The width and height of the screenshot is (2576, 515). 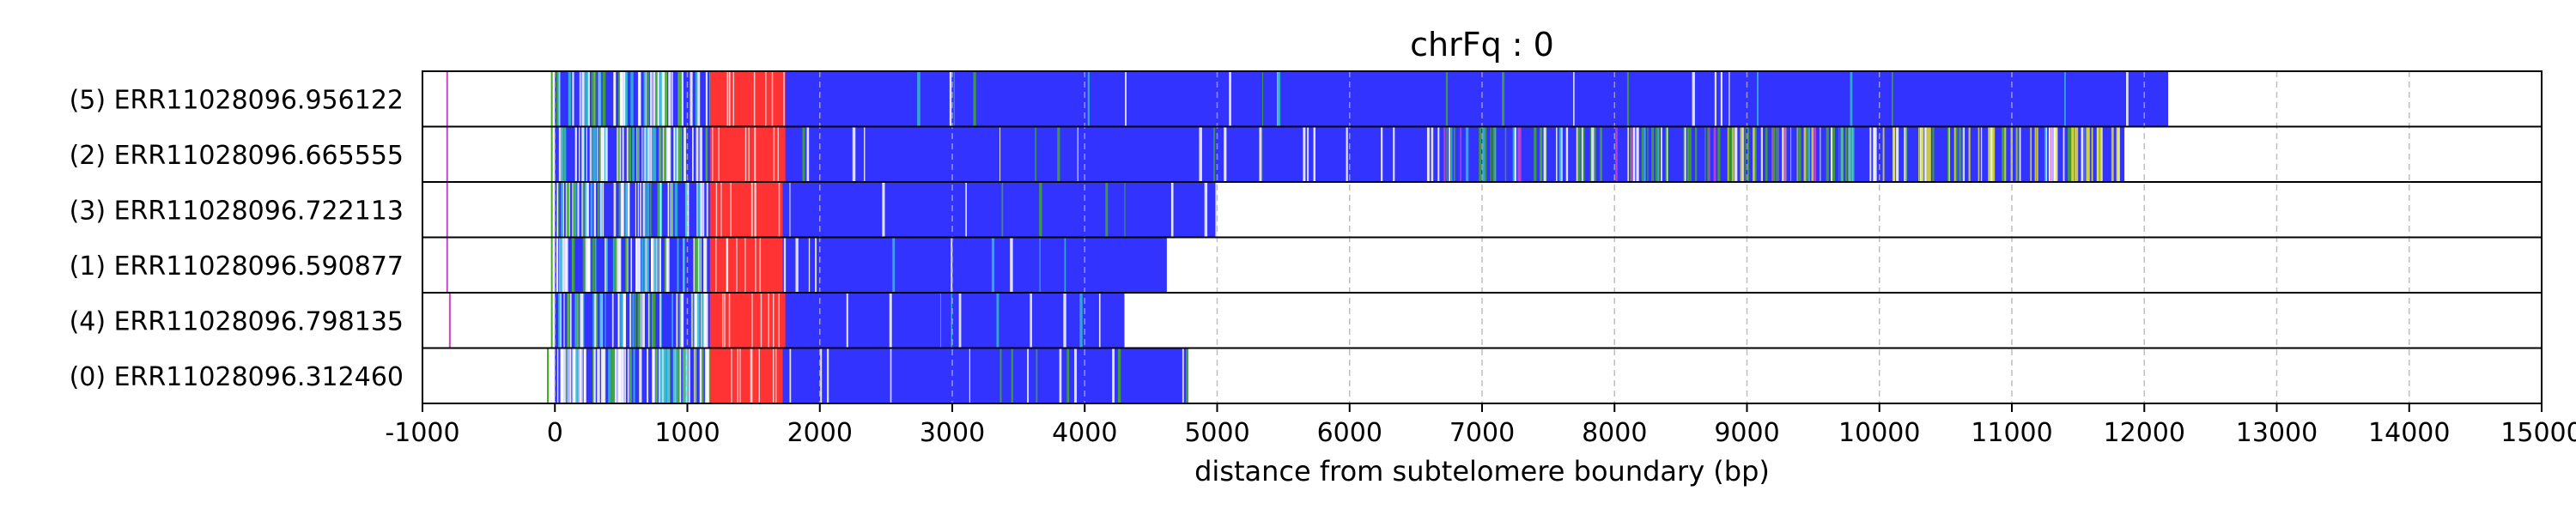 What do you see at coordinates (2277, 433) in the screenshot?
I see `x-tick-label: 13000` at bounding box center [2277, 433].